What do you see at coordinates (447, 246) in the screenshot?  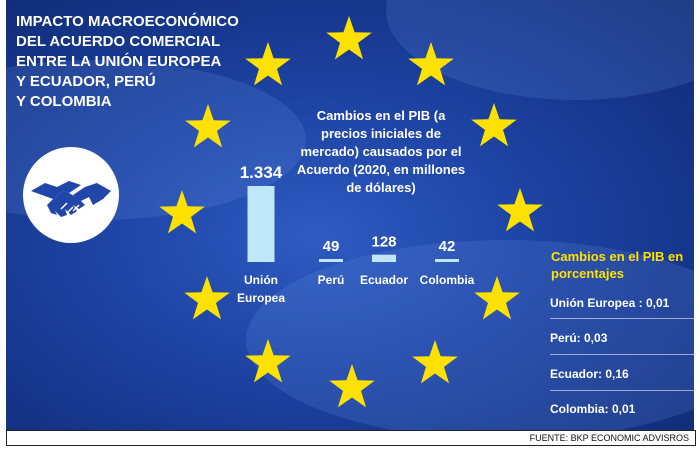 I see `data-label: 42` at bounding box center [447, 246].